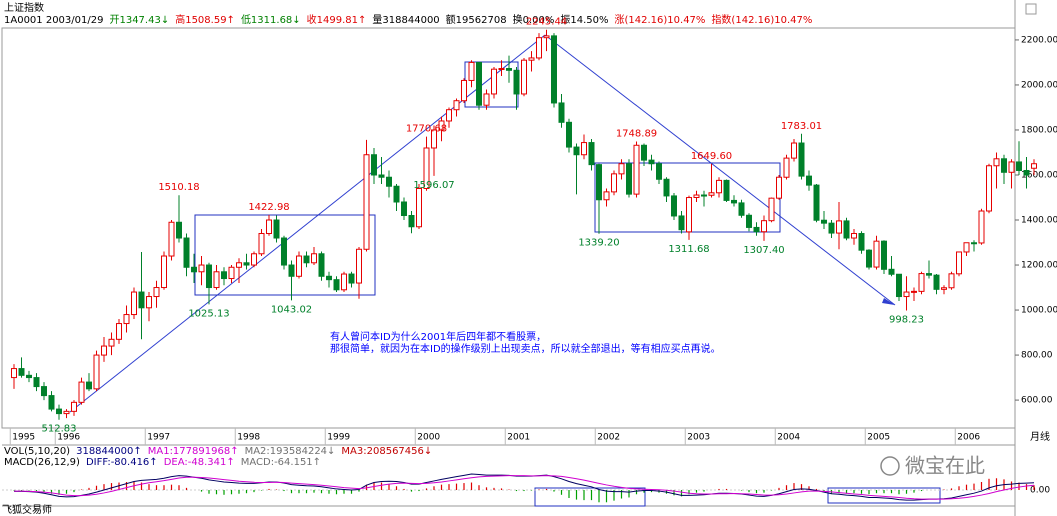 The width and height of the screenshot is (1057, 516). I want to click on macd-line, so click(524, 487).